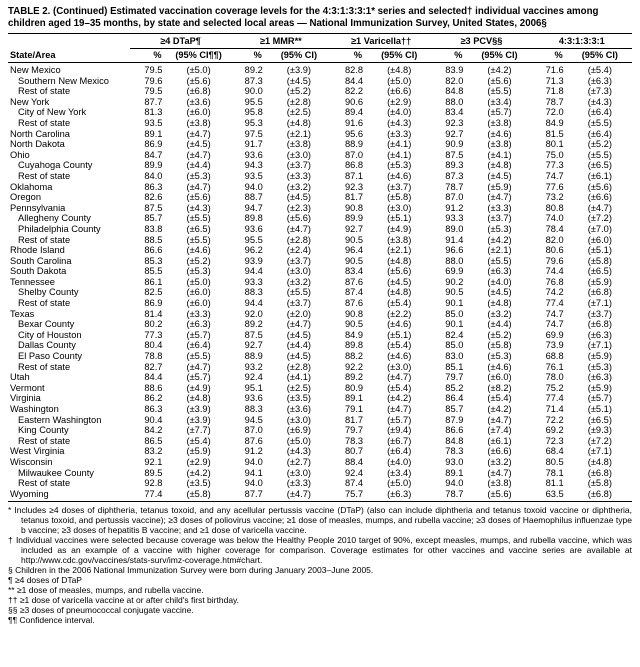  Describe the element at coordinates (399, 483) in the screenshot. I see `ci-cell: (±5.0)` at that location.